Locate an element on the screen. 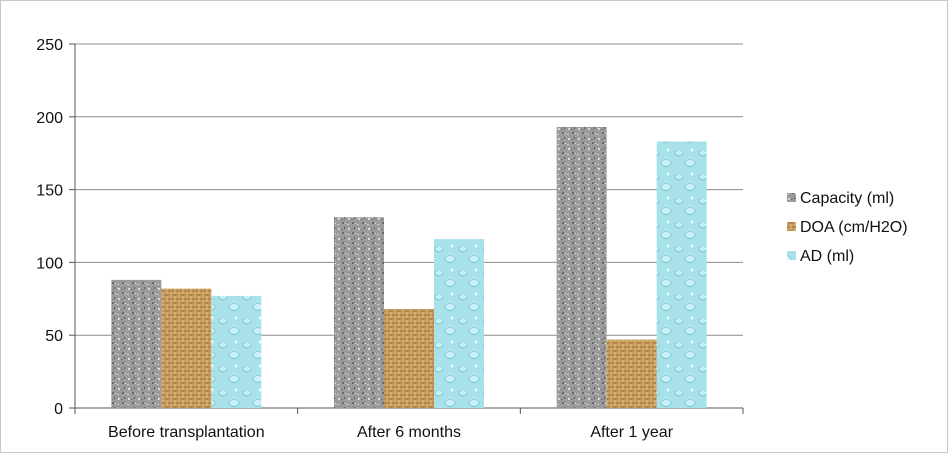 This screenshot has height=453, width=948. legend: Capacity (ml) DOA (cm/H2O) AD (ml) is located at coordinates (847, 227).